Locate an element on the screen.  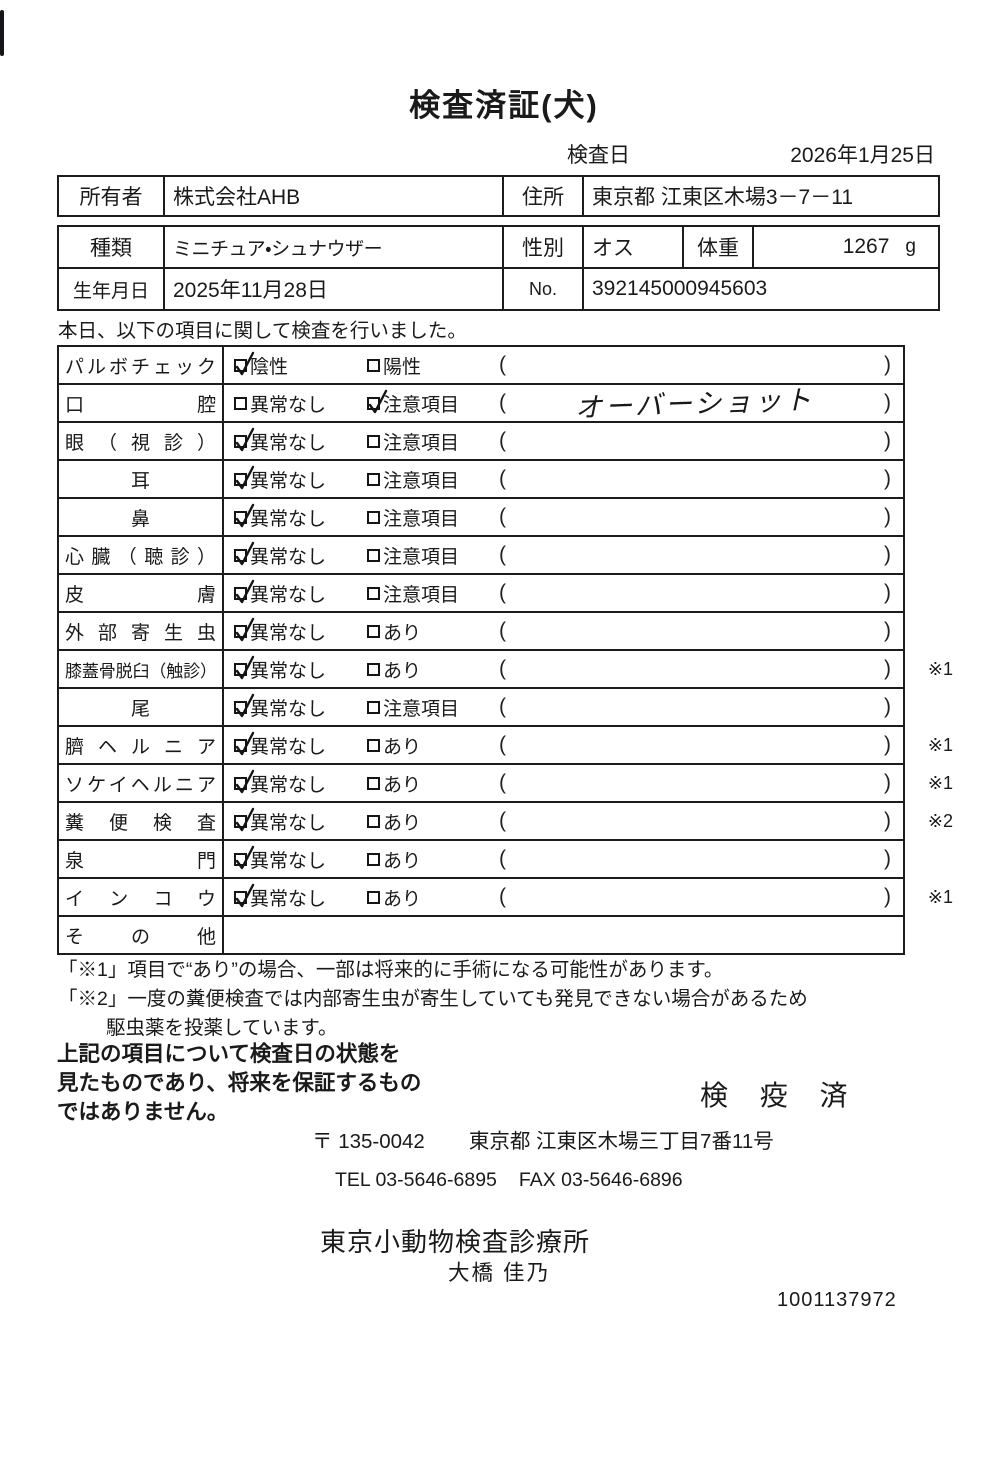
intro-text: 本日、以下の項目に関して検査を行いました。 is located at coordinates (262, 331).